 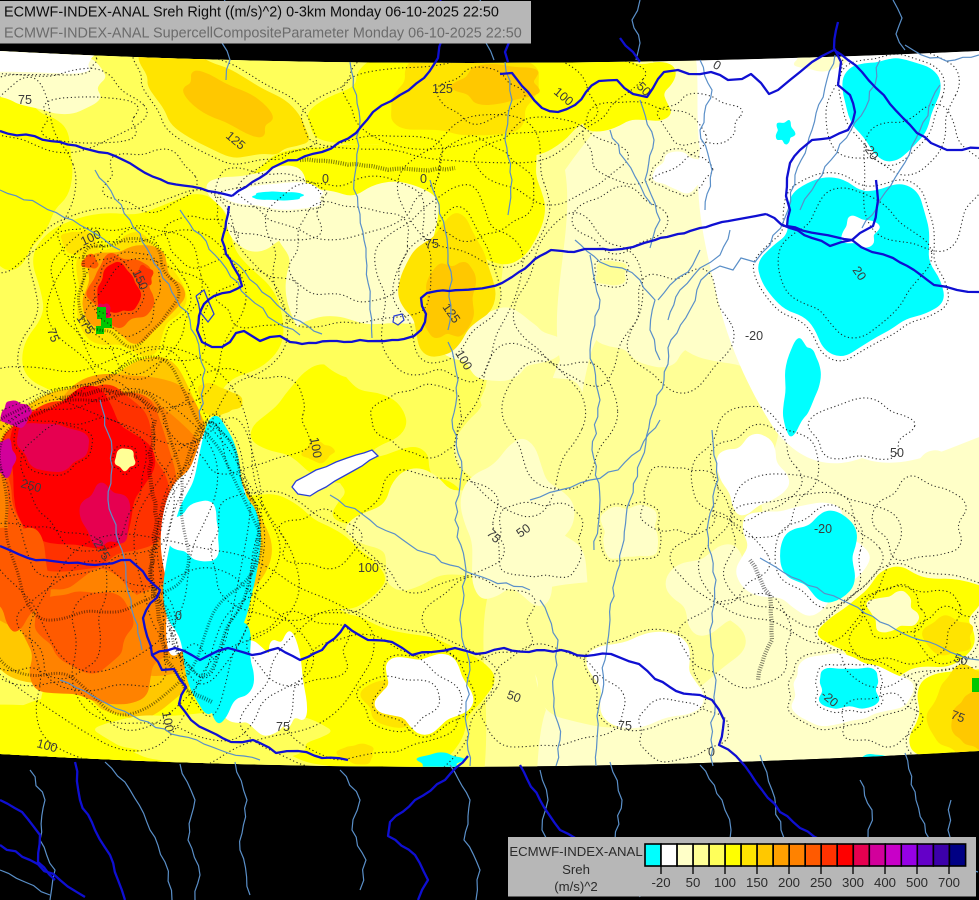 What do you see at coordinates (885, 882) in the screenshot?
I see `svg-text: 400` at bounding box center [885, 882].